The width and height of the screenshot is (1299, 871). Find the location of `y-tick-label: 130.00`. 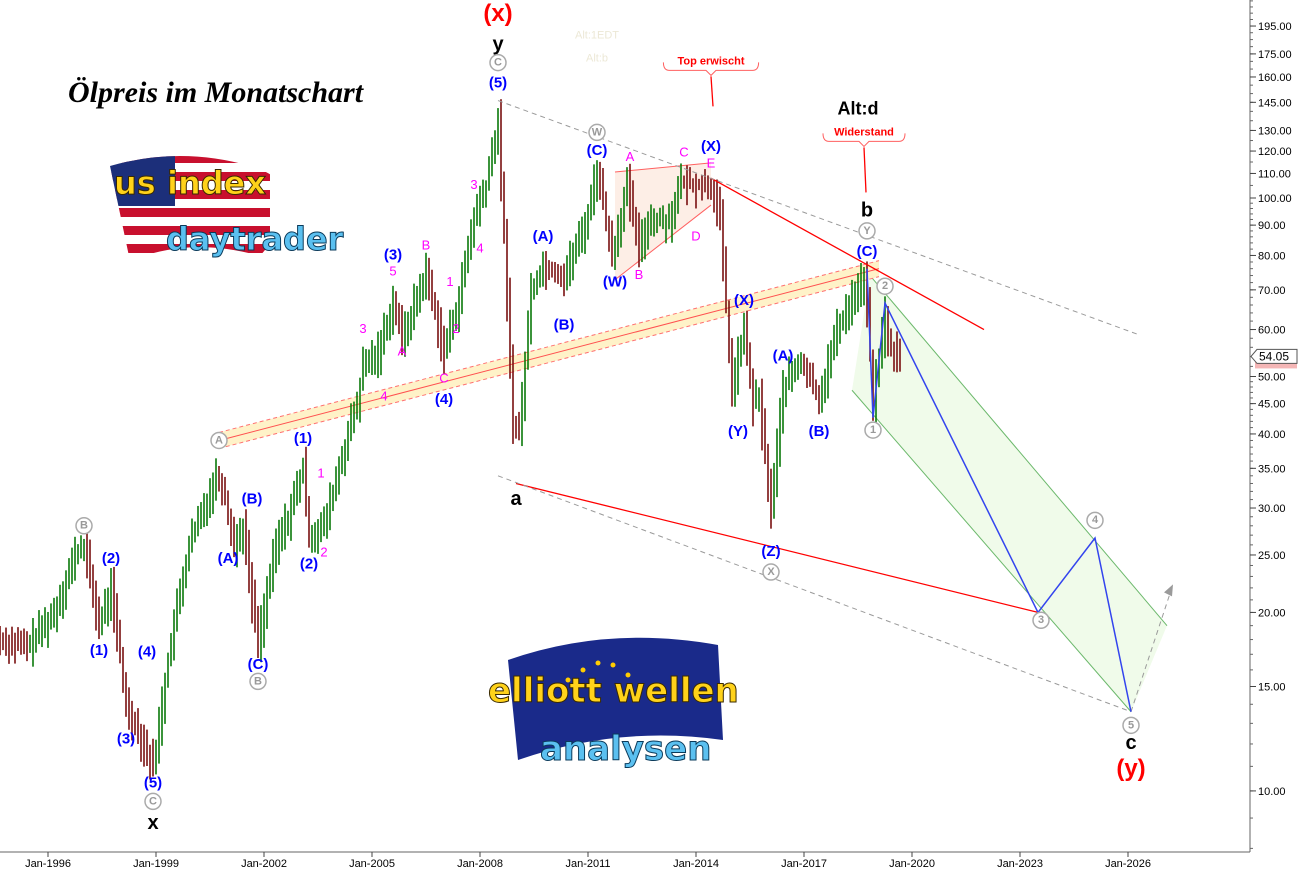

y-tick-label: 130.00 is located at coordinates (1275, 131).